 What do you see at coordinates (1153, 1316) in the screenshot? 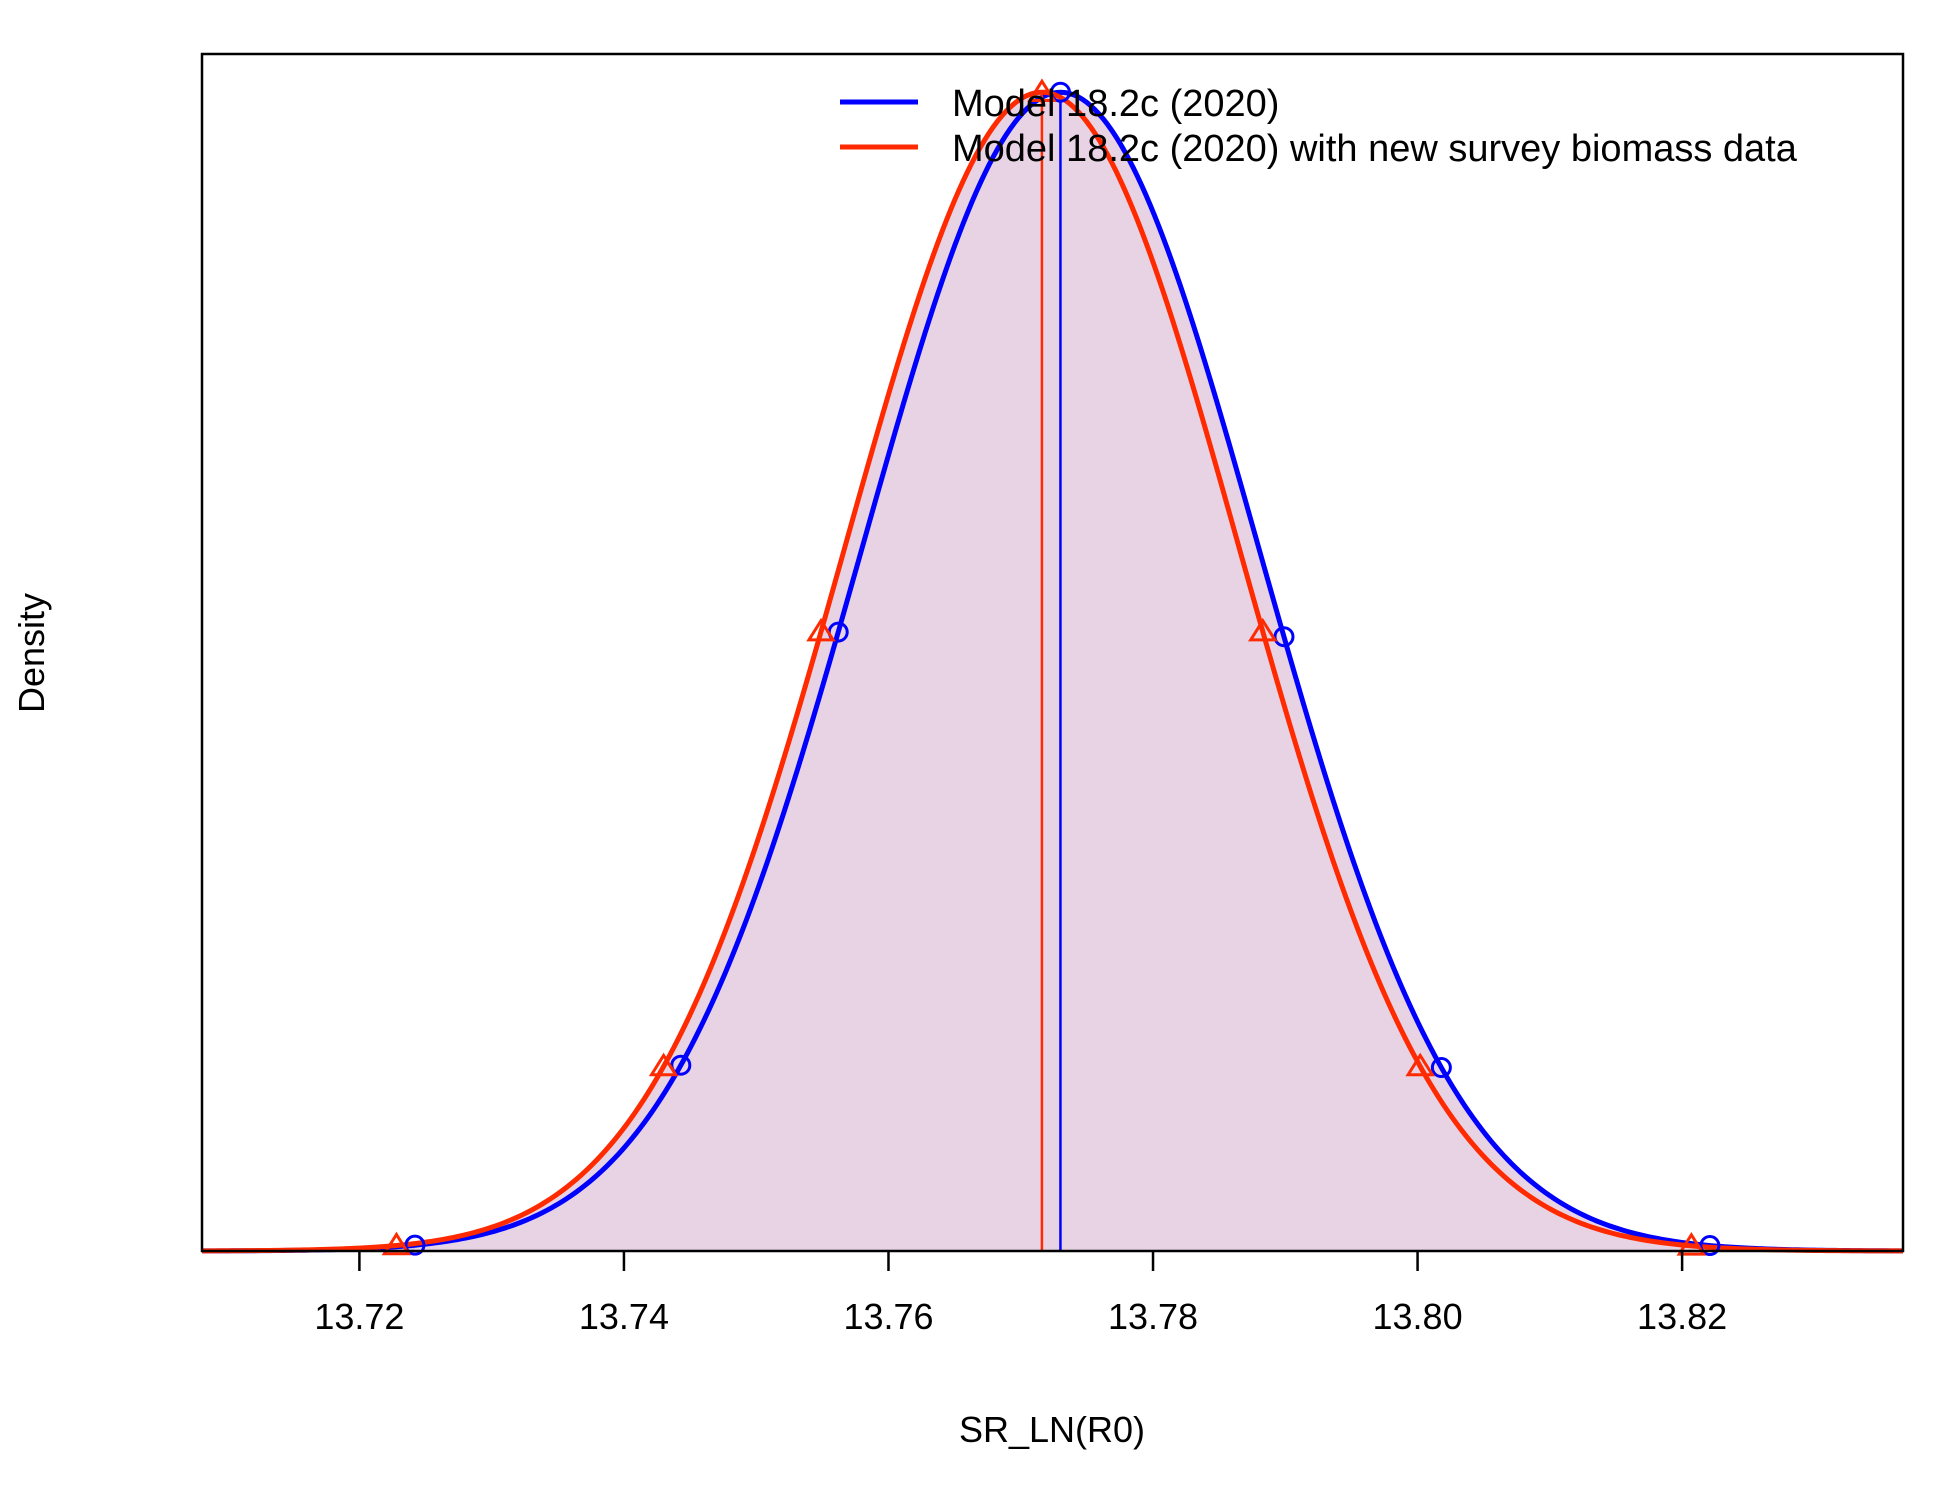
I see `x-tick-label: 13.78` at bounding box center [1153, 1316].